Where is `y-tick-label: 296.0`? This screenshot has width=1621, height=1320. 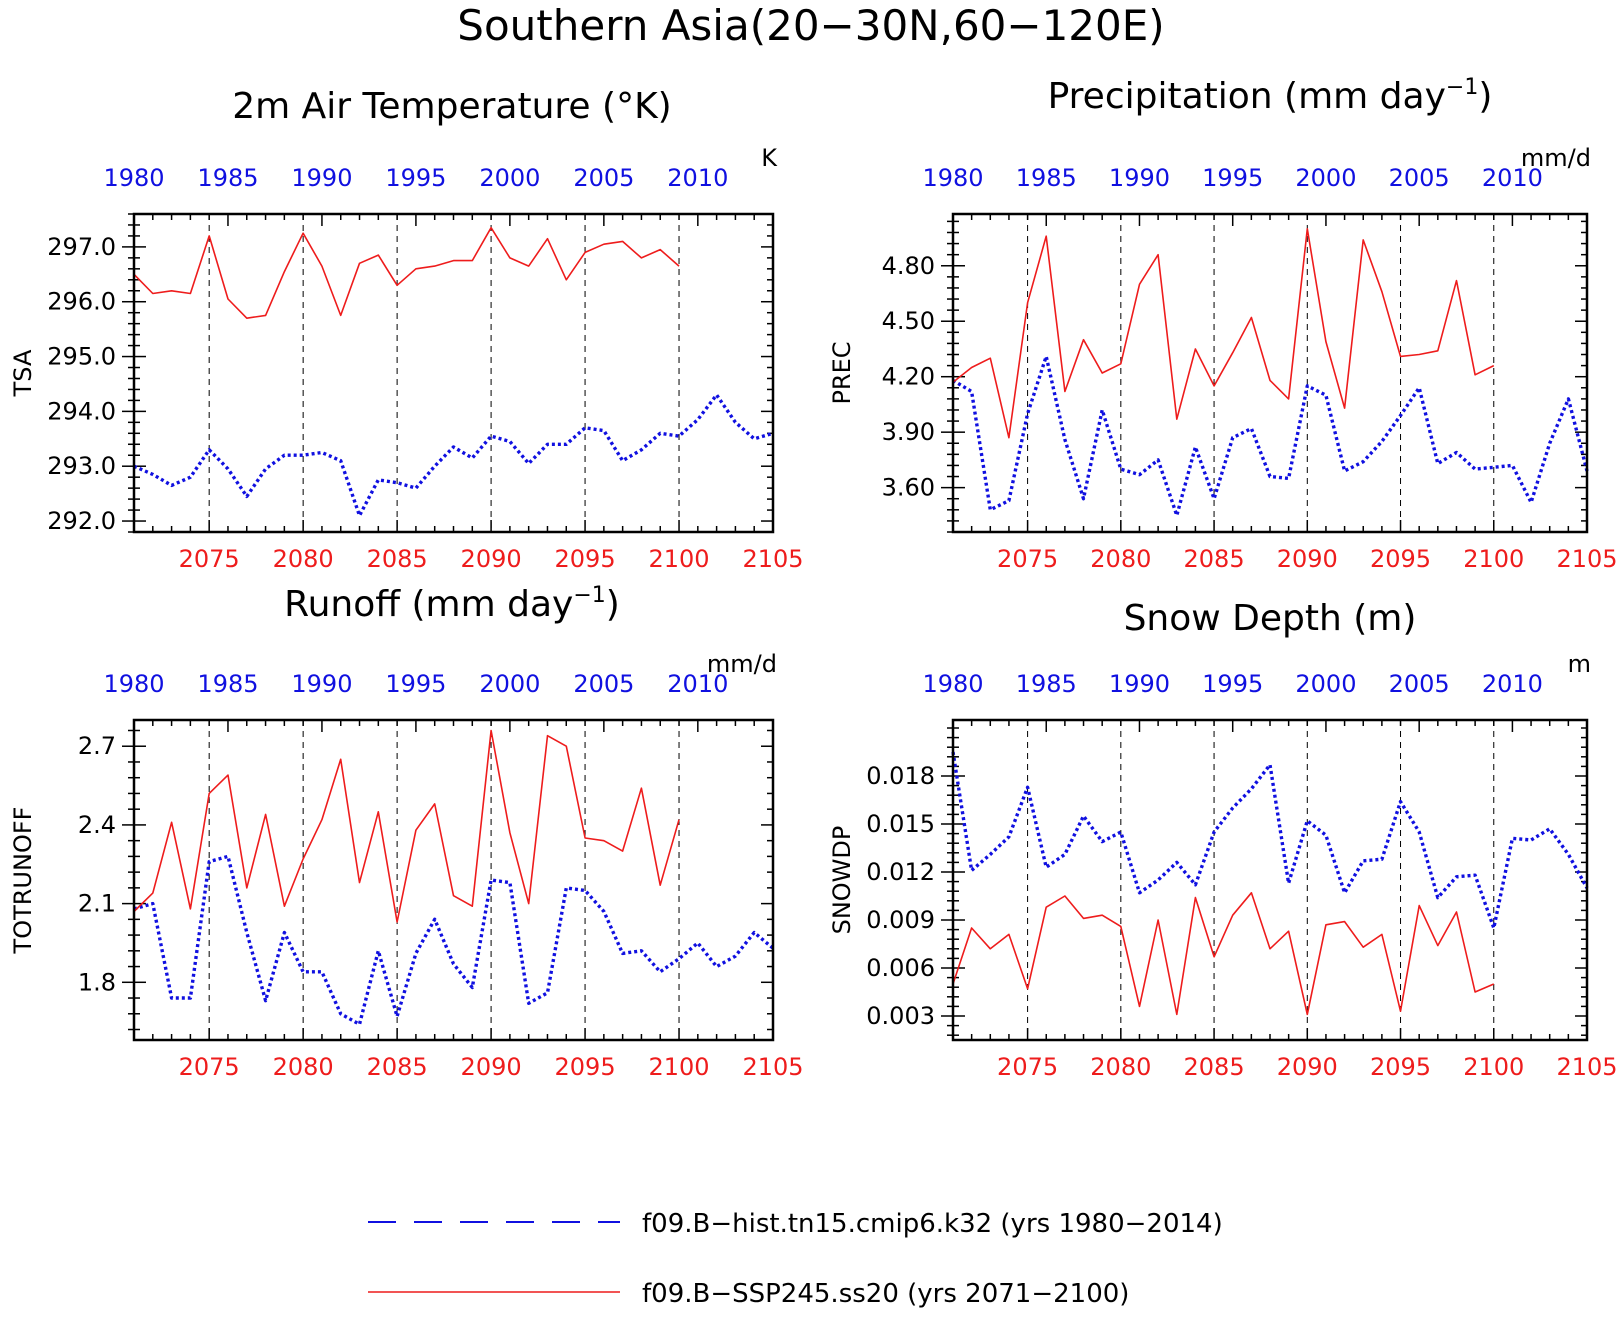
y-tick-label: 296.0 is located at coordinates (81, 302).